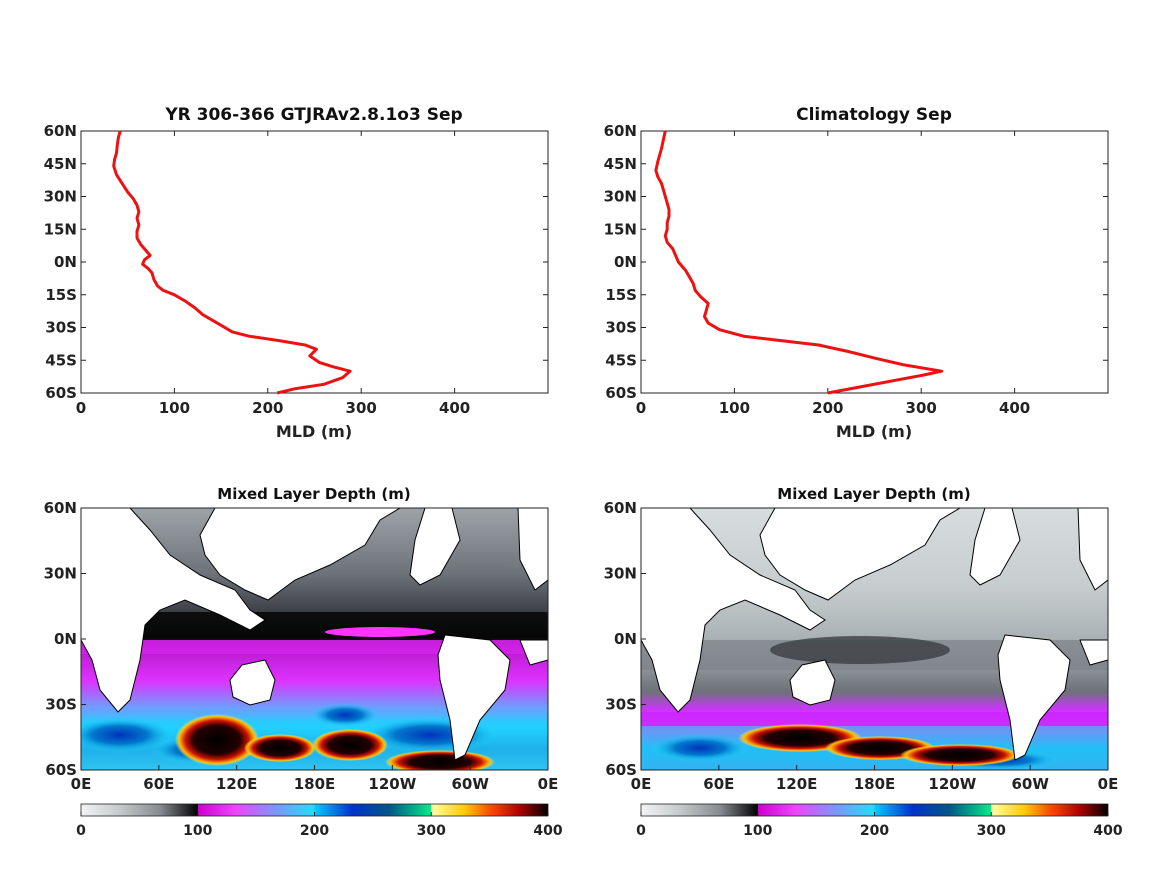 The height and width of the screenshot is (875, 1167). I want to click on map-clim-ytick-label: 60N, so click(620, 508).